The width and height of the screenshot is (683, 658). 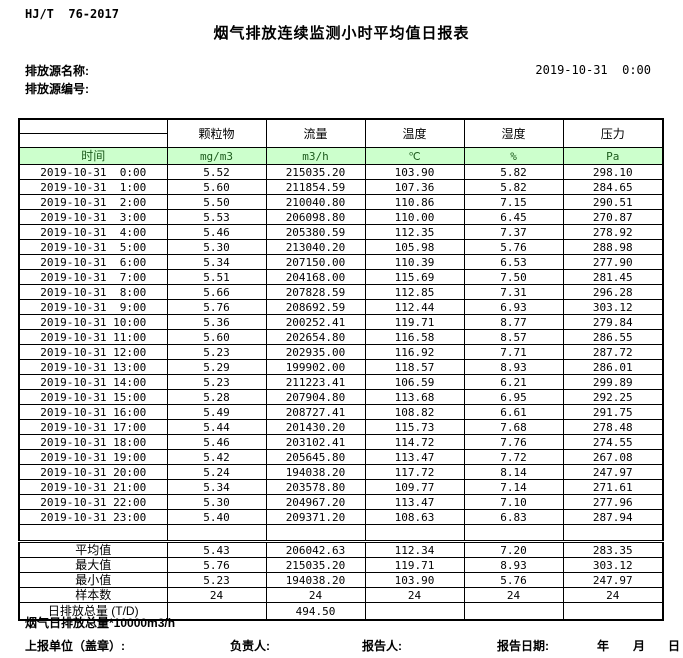 What do you see at coordinates (250, 646) in the screenshot?
I see `responsible-person-label: 负责人:` at bounding box center [250, 646].